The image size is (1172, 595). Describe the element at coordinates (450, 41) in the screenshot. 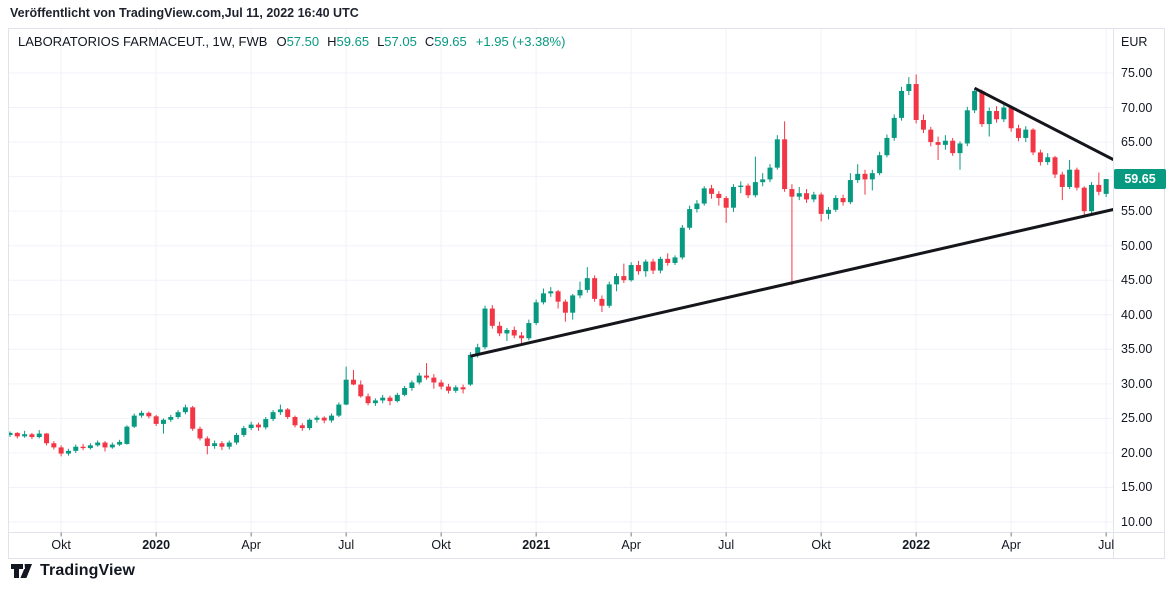

I see `close-value: 59.65` at that location.